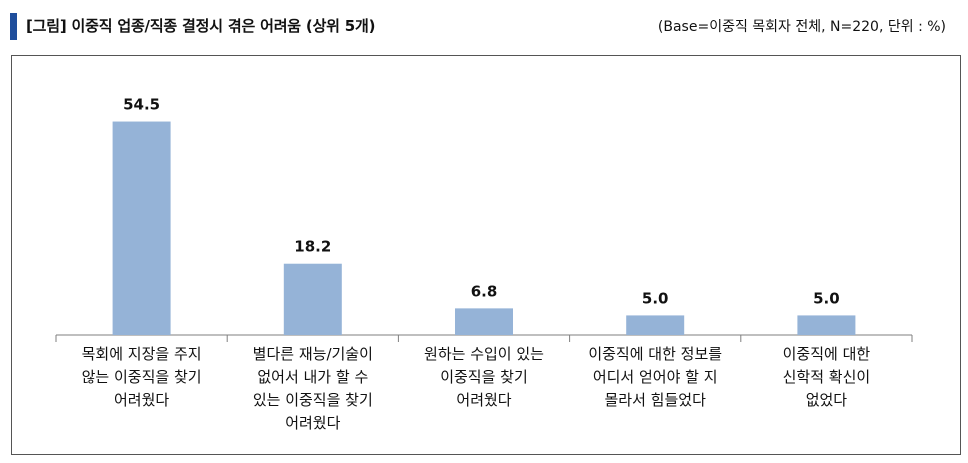 This screenshot has width=968, height=463. What do you see at coordinates (312, 247) in the screenshot?
I see `data-label: 18.2` at bounding box center [312, 247].